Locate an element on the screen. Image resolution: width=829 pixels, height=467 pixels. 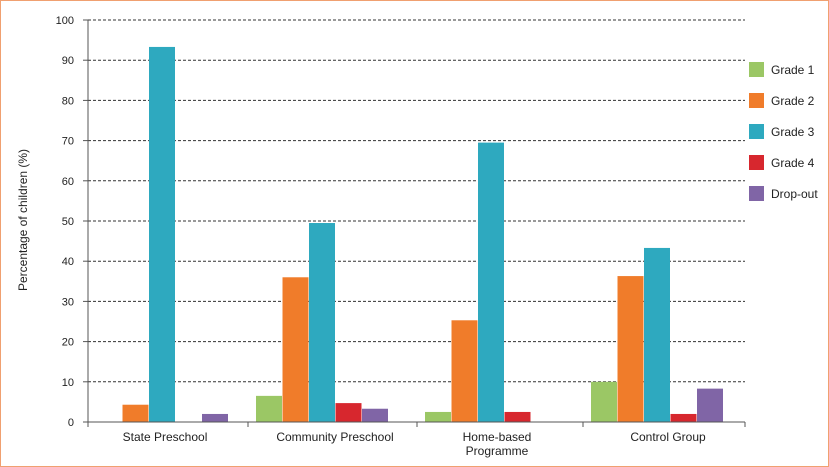
x-category-label: Programme is located at coordinates (497, 451).